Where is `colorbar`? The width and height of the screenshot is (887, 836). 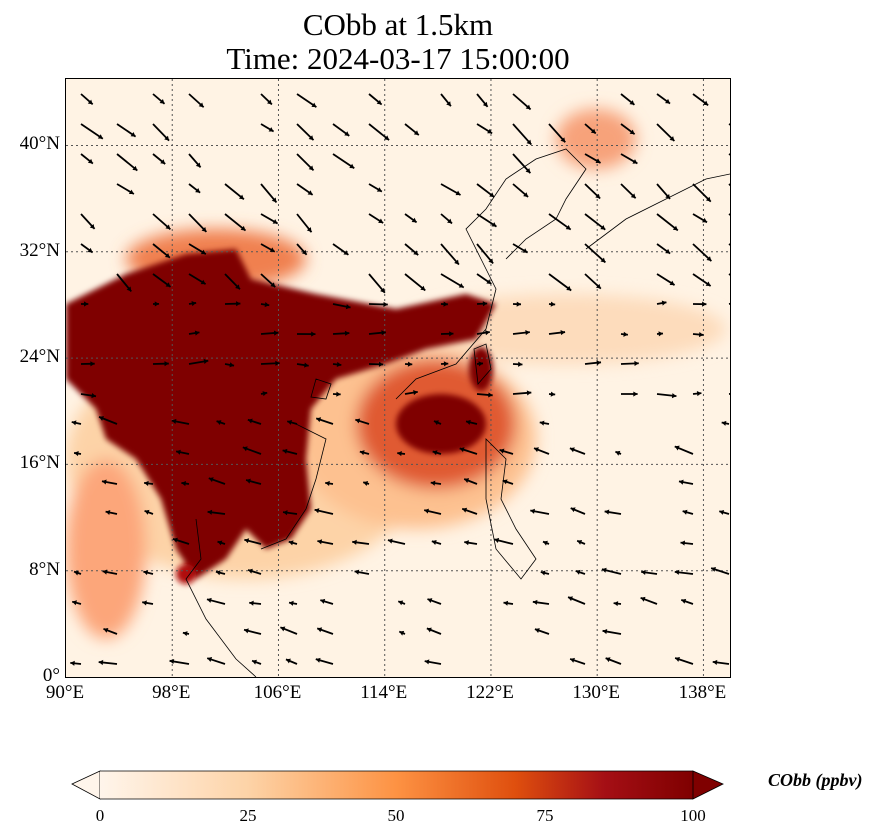 colorbar is located at coordinates (397, 785).